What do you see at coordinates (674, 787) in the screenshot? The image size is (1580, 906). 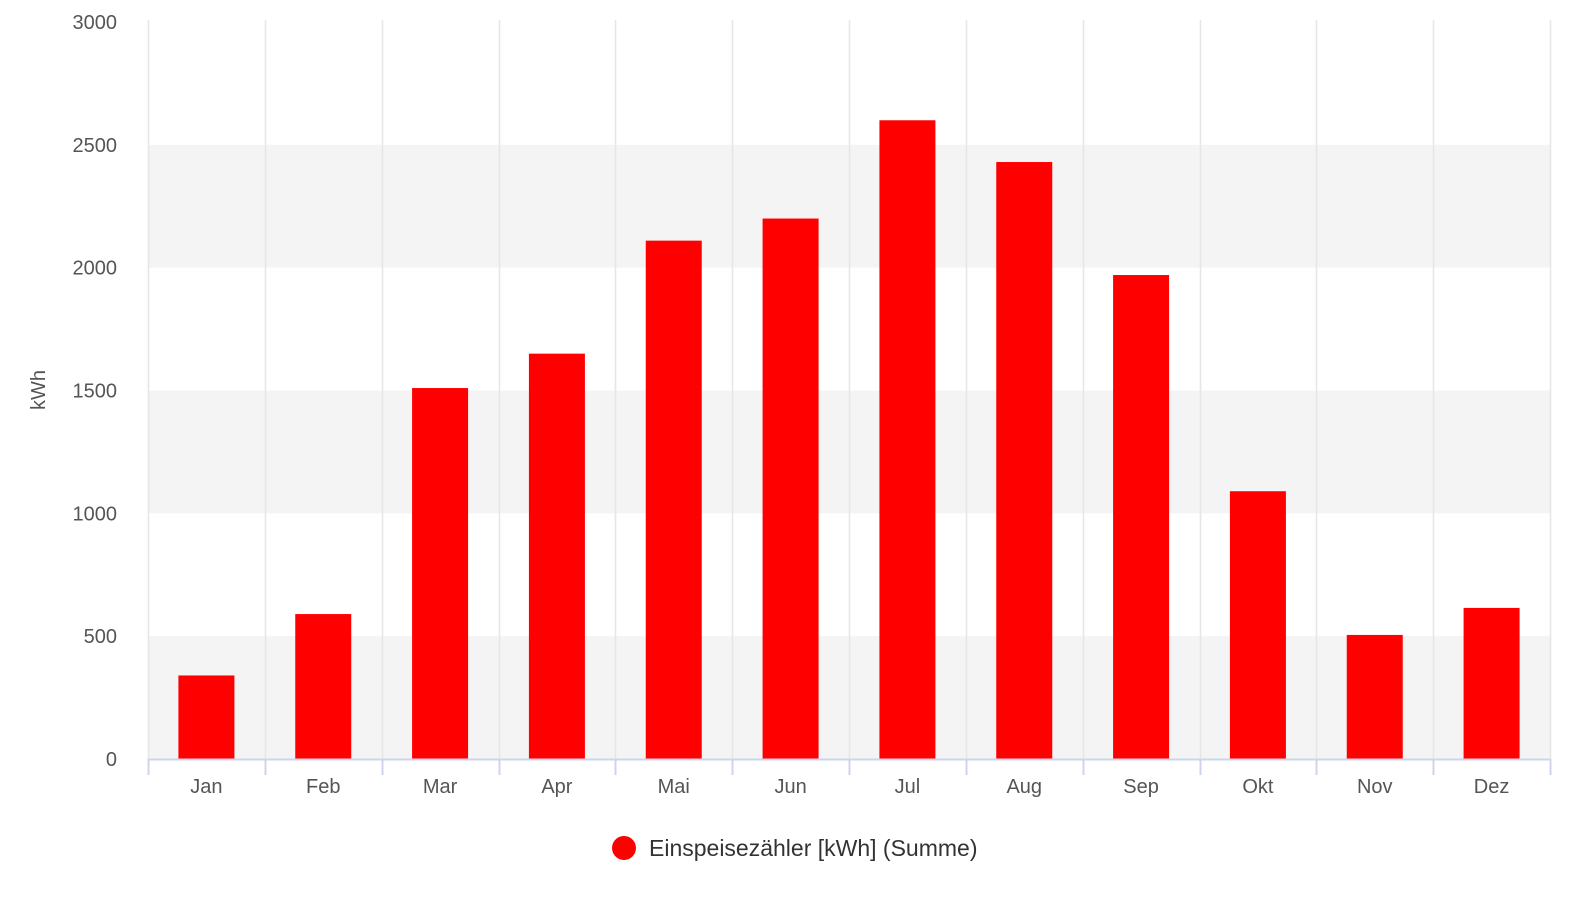 I see `x-tick-label-mai: Mai` at bounding box center [674, 787].